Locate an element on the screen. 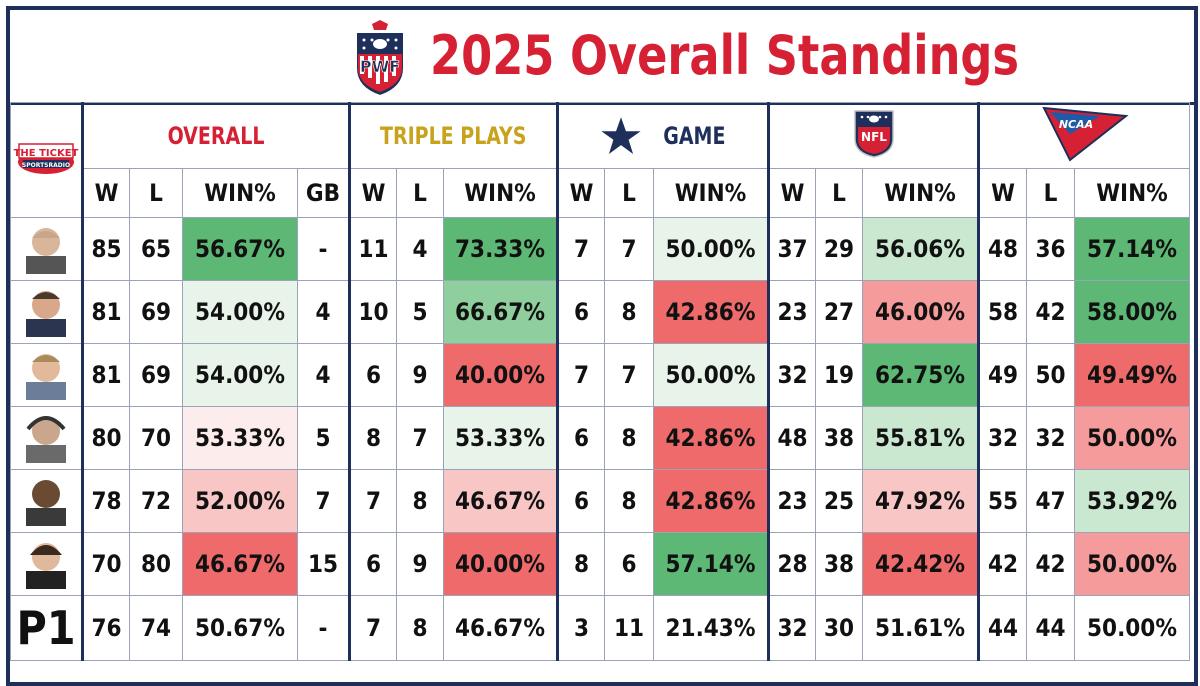 This screenshot has width=1200, height=686. overall-l: 72 is located at coordinates (156, 501).